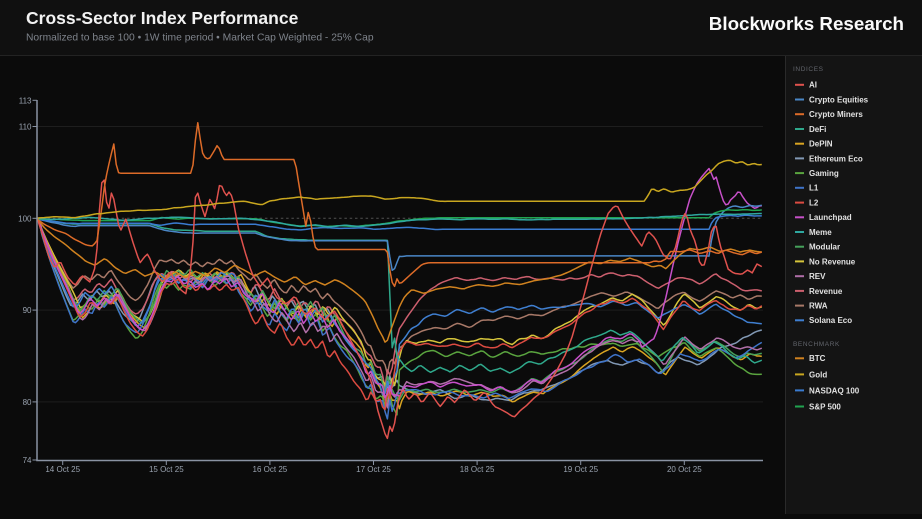 The image size is (922, 519). I want to click on svg-text: 74, so click(27, 460).